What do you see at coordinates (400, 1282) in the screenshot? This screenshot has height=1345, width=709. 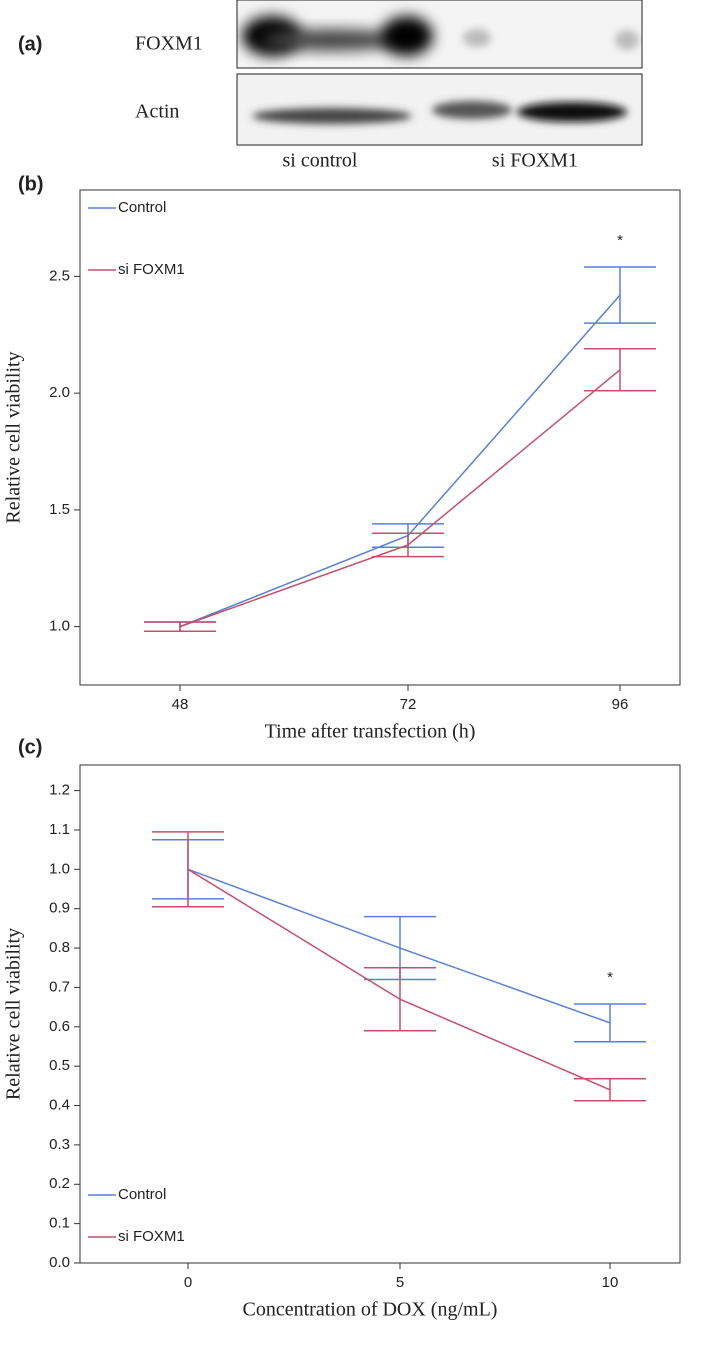 I see `x-tick-label: 5` at bounding box center [400, 1282].